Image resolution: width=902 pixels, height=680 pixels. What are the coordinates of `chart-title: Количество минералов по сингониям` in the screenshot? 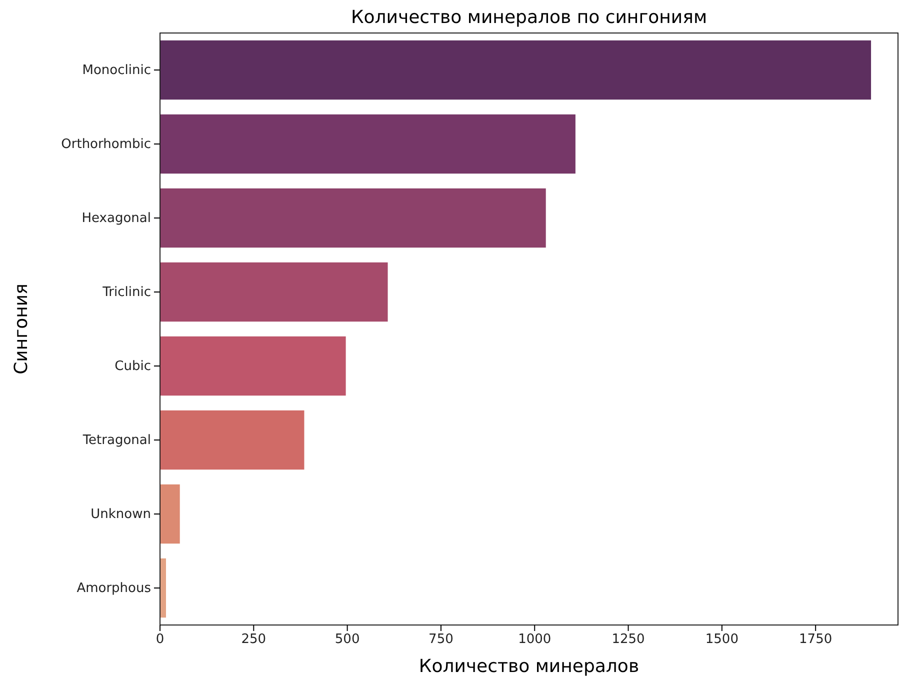 It's located at (529, 17).